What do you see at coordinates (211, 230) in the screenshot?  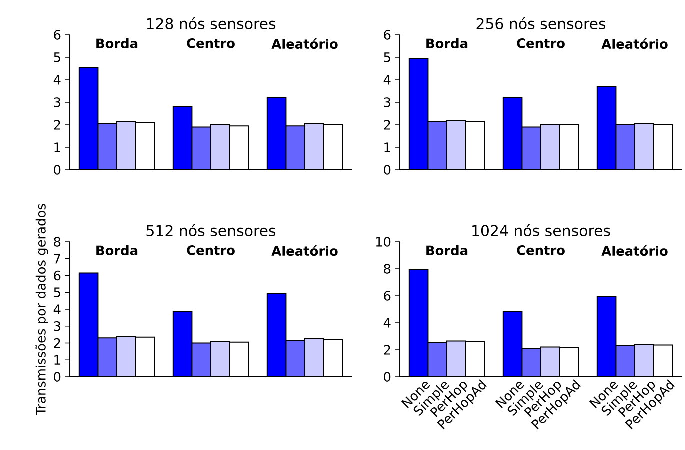 I see `chart-title: 512 nós sensores` at bounding box center [211, 230].